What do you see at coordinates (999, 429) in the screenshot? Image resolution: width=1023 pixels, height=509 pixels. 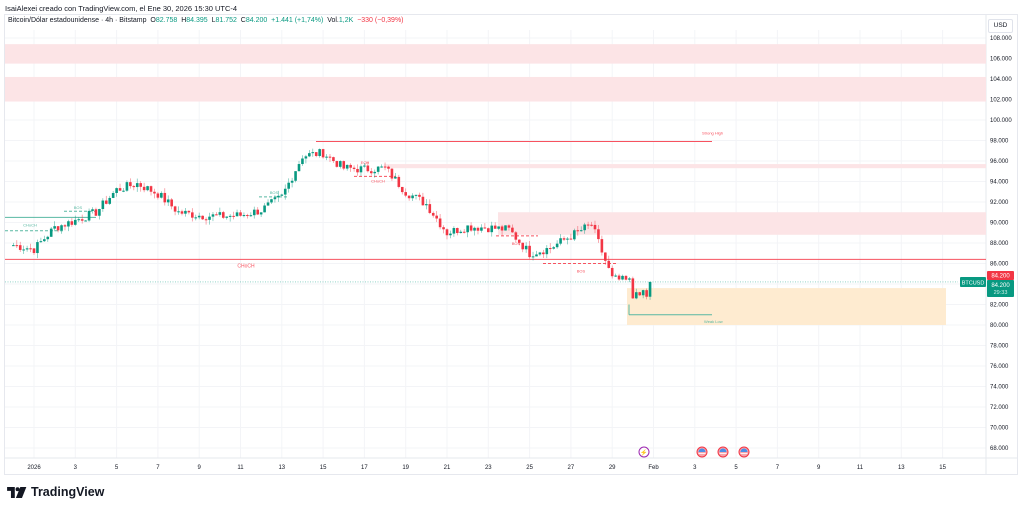 I see `price-axis-label: 70.000` at bounding box center [999, 429].